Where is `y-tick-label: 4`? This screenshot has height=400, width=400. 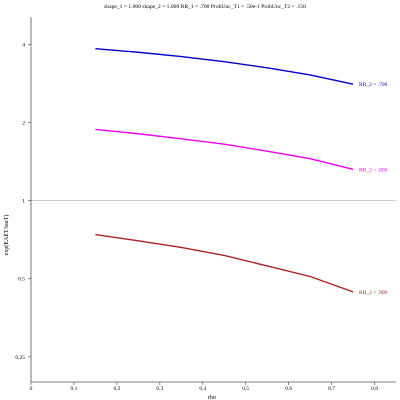 y-tick-label: 4 is located at coordinates (23, 45).